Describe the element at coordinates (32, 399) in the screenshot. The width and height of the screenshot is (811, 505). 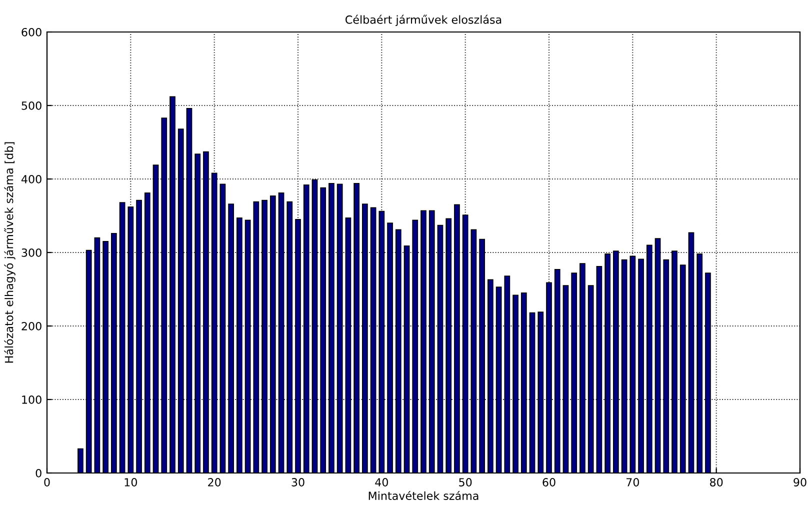
I see `y-tick-label: 100` at that location.